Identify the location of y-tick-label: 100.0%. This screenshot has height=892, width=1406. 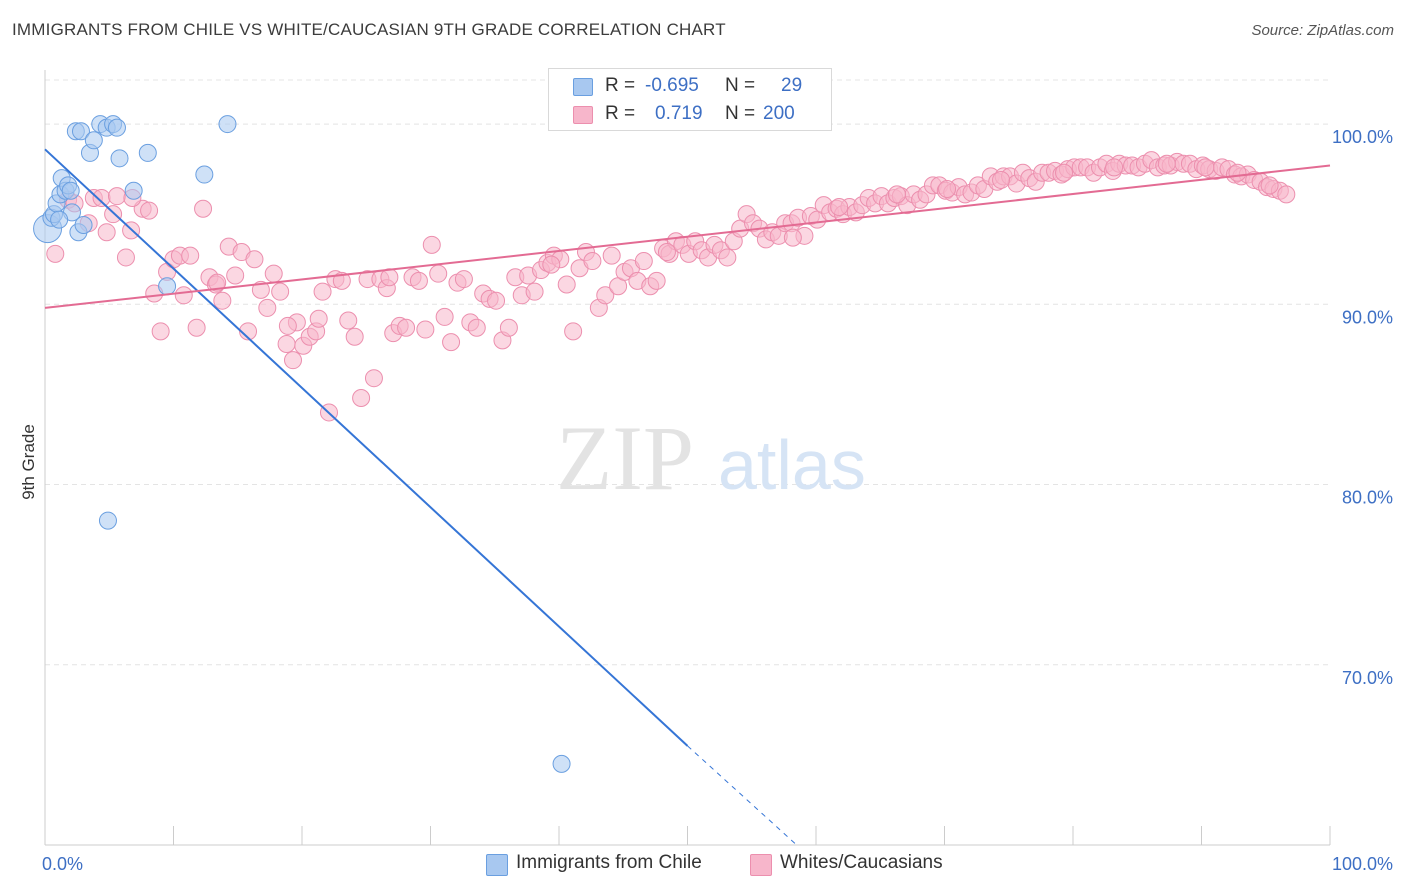
(1362, 137).